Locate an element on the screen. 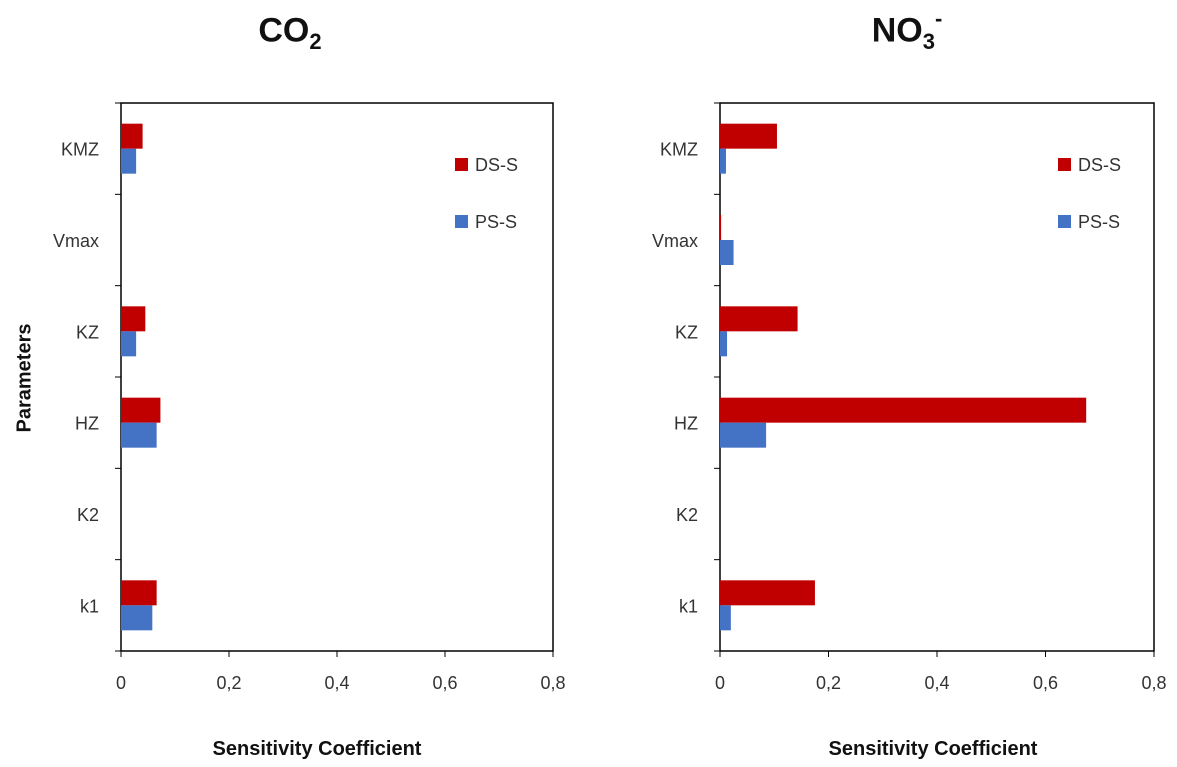 The width and height of the screenshot is (1177, 767). chart-title-co2: CO2 is located at coordinates (290, 33).